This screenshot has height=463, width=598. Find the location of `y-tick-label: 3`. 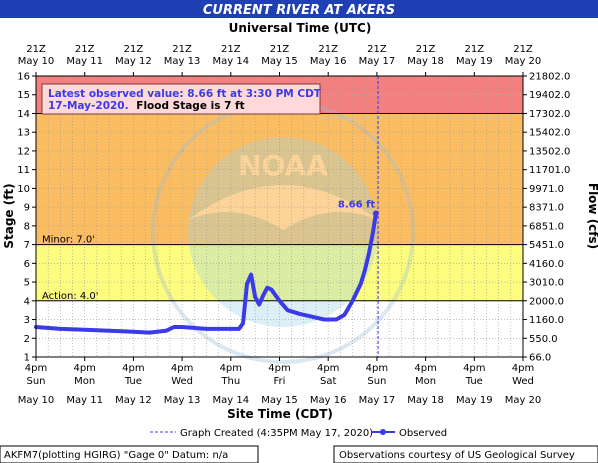

y-tick-label: 3 is located at coordinates (27, 320).